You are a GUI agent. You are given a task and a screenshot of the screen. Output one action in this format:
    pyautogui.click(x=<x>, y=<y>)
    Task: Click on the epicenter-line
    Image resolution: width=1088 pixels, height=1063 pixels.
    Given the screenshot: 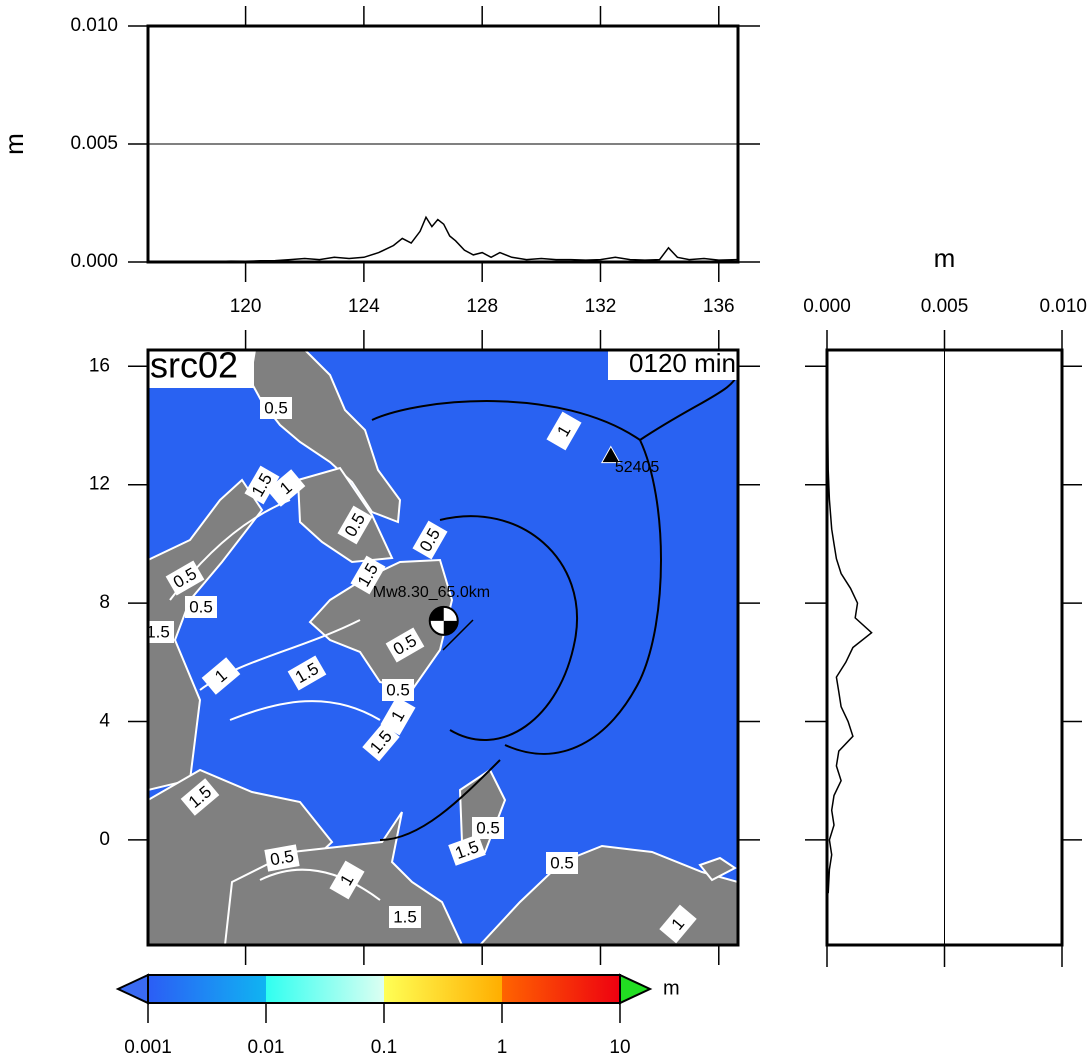 What is the action you would take?
    pyautogui.click(x=458, y=635)
    